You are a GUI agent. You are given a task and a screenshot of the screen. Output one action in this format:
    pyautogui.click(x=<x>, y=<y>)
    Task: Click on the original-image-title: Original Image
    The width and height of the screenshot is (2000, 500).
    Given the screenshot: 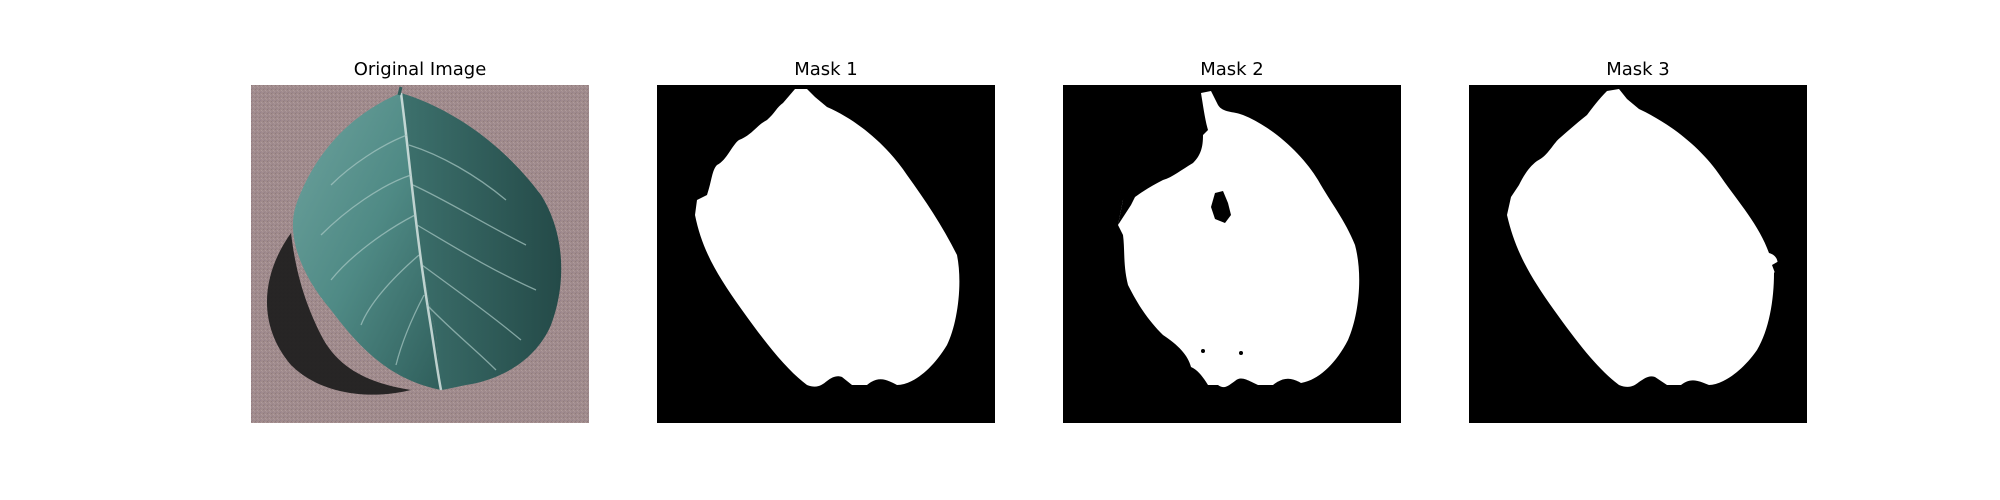 What is the action you would take?
    pyautogui.click(x=420, y=69)
    